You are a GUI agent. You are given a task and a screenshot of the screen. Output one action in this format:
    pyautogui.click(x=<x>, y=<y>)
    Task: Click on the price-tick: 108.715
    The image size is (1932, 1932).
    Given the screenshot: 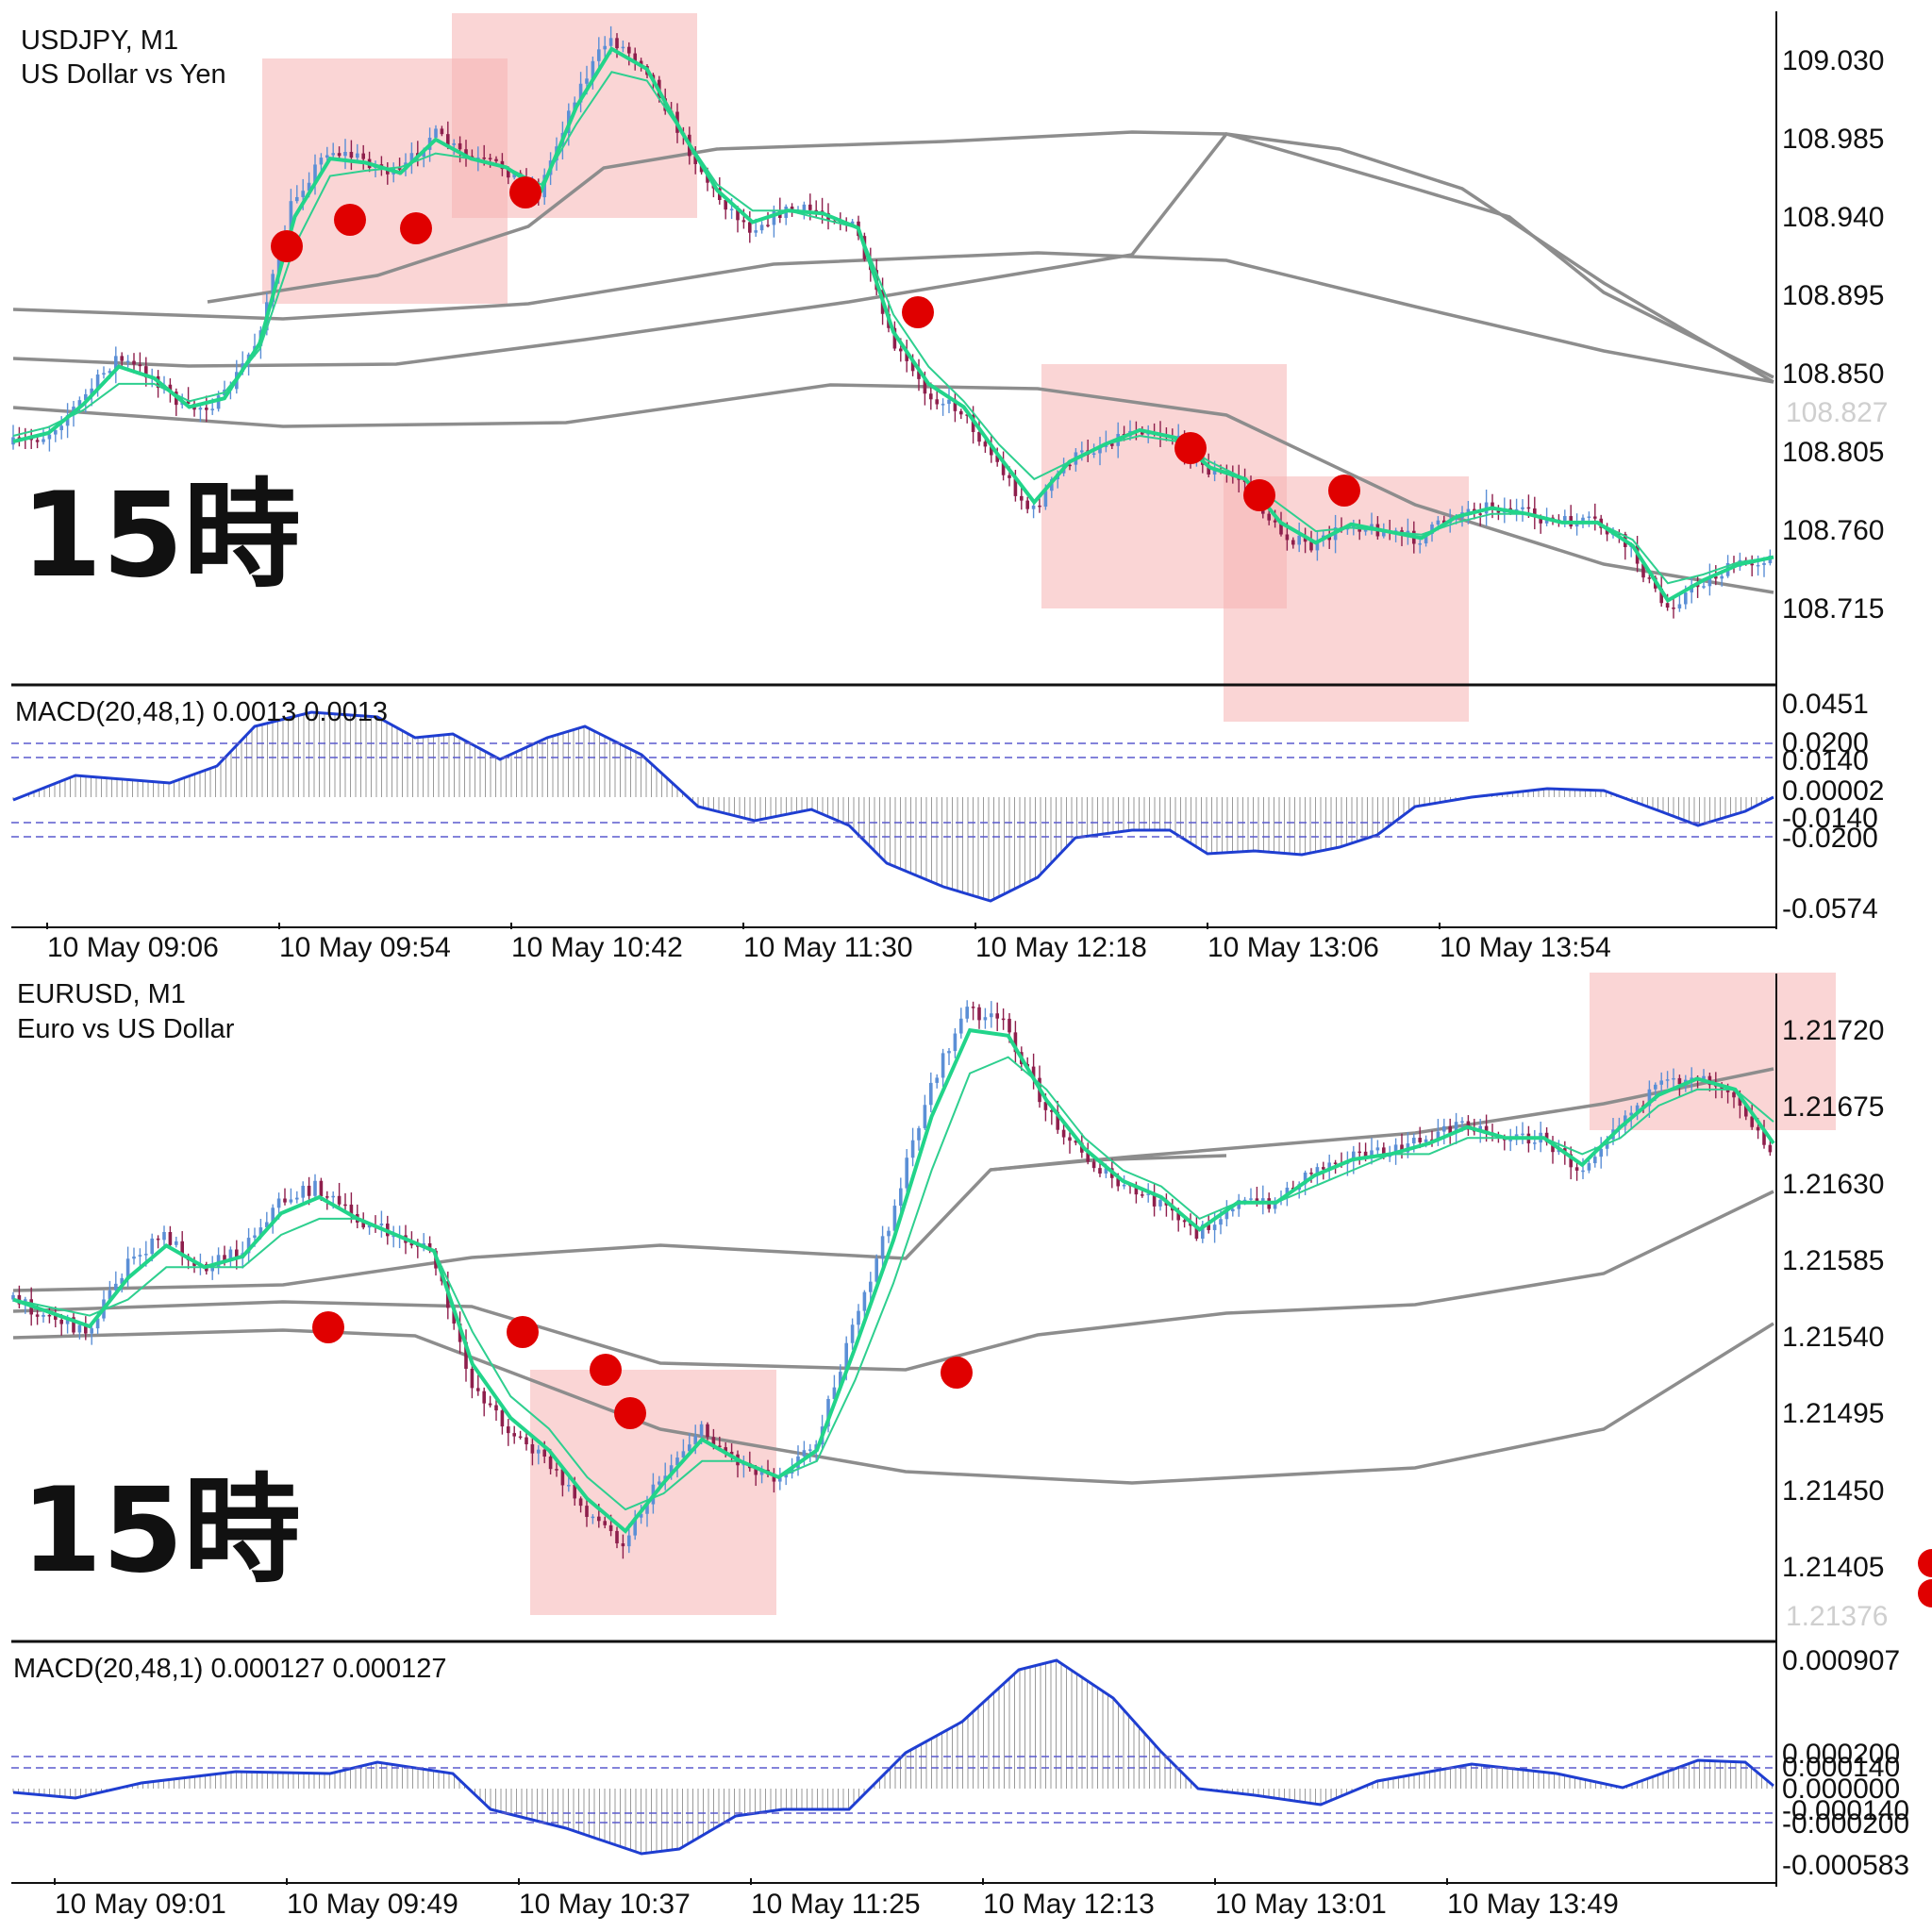 What is the action you would take?
    pyautogui.click(x=1833, y=609)
    